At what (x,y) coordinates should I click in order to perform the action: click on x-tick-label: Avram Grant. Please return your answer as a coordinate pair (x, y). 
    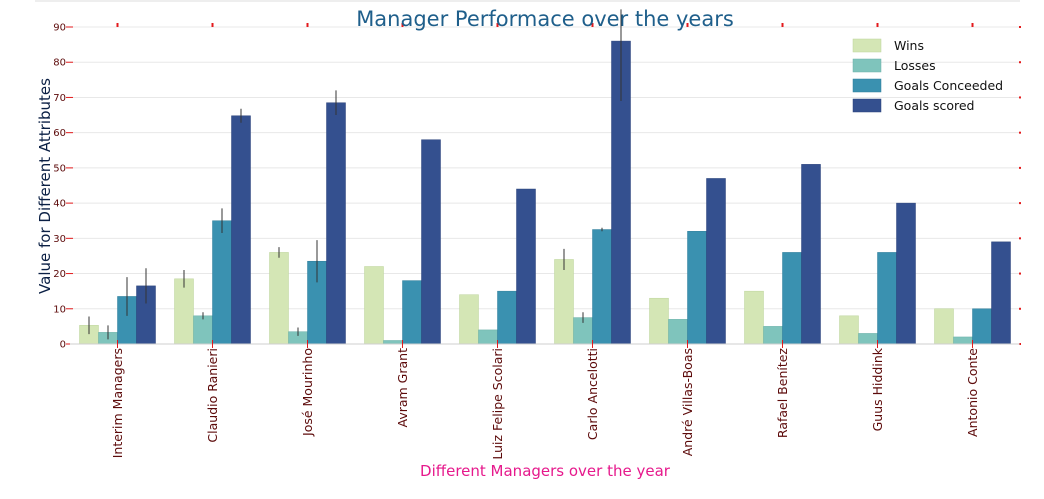
    Looking at the image, I should click on (402, 388).